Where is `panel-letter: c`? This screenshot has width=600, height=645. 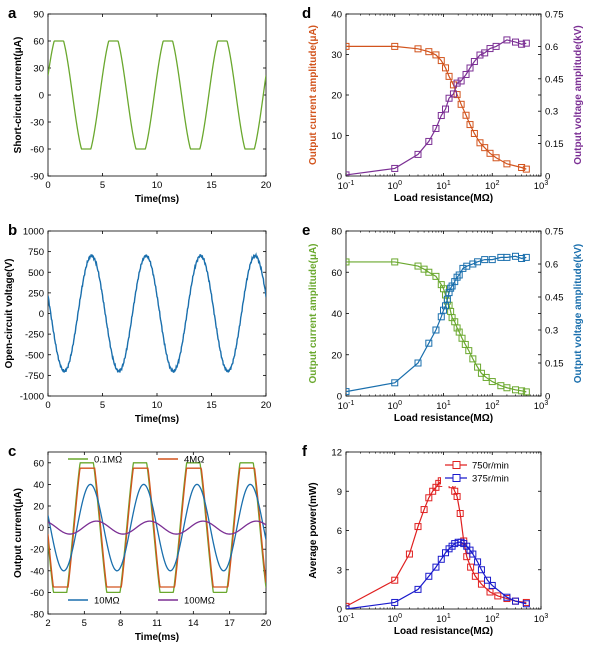
panel-letter: c is located at coordinates (12, 451).